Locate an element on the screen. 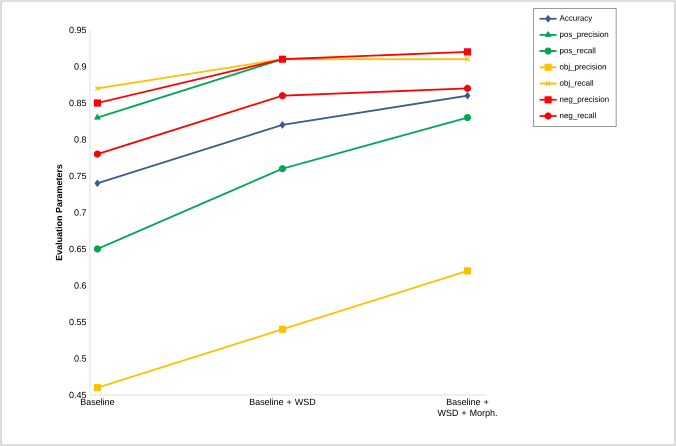 Image resolution: width=676 pixels, height=446 pixels. y-tick-label: 0.6 is located at coordinates (80, 285).